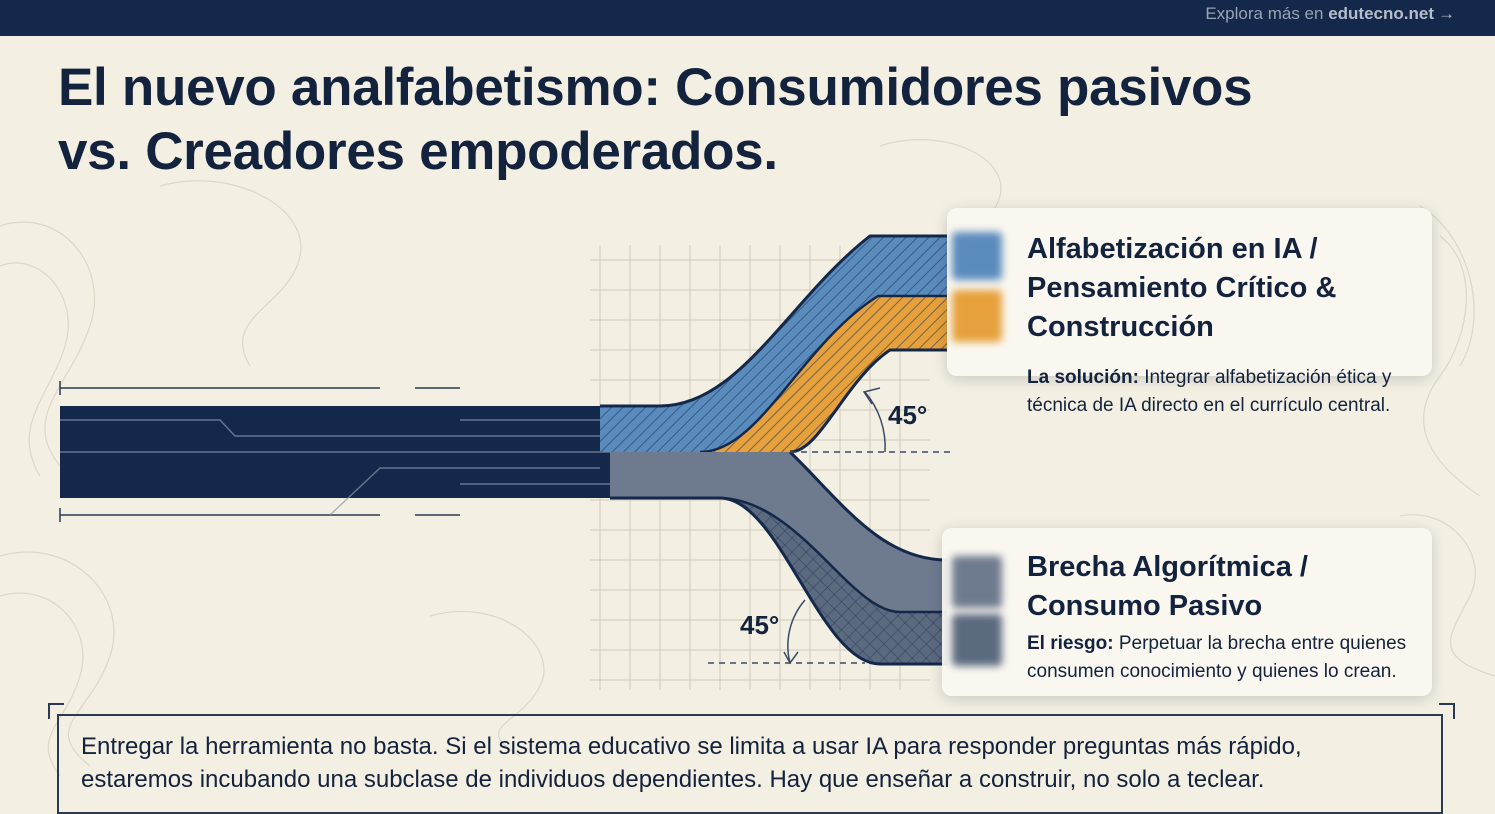 Image resolution: width=1495 pixels, height=814 pixels. Describe the element at coordinates (1447, 711) in the screenshot. I see `frame-corner-top-right` at that location.